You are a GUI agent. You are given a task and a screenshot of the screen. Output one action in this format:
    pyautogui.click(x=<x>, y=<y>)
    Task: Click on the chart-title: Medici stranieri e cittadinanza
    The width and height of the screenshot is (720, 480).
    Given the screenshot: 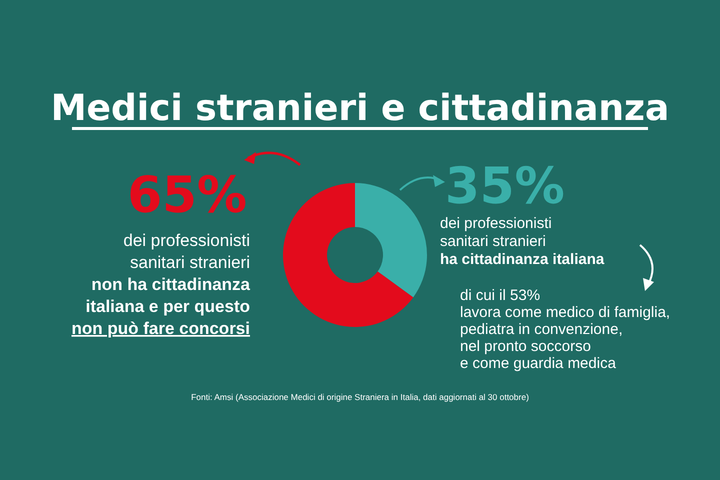 What is the action you would take?
    pyautogui.click(x=360, y=108)
    